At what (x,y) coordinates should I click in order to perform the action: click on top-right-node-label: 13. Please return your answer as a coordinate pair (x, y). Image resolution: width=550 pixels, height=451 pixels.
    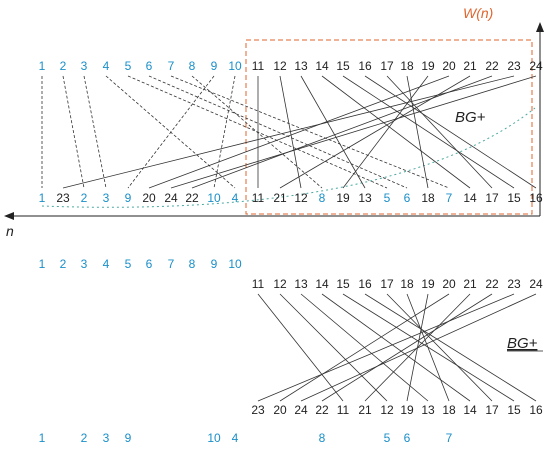
    Looking at the image, I should click on (301, 284).